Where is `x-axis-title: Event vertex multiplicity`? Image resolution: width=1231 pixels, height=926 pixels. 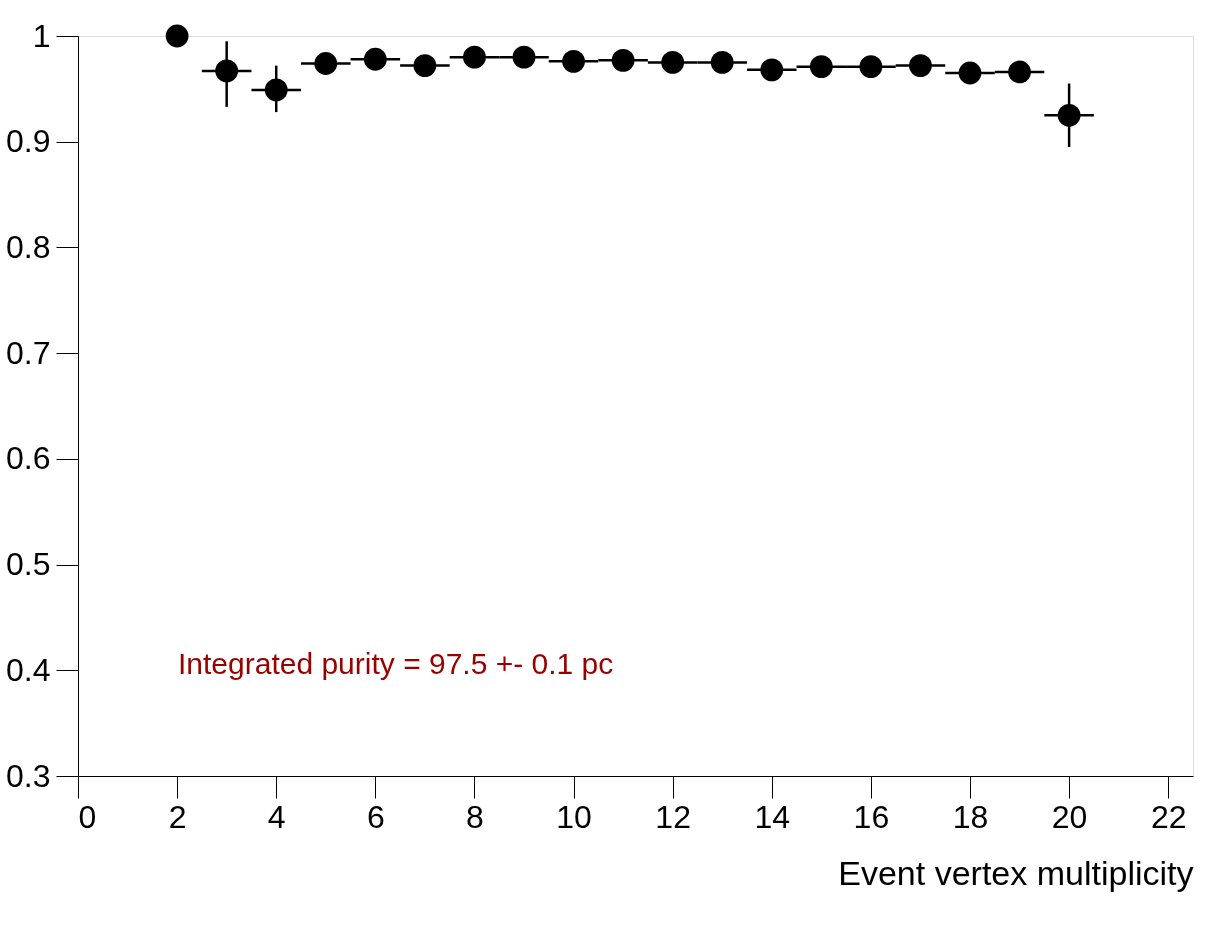 x-axis-title: Event vertex multiplicity is located at coordinates (1016, 872).